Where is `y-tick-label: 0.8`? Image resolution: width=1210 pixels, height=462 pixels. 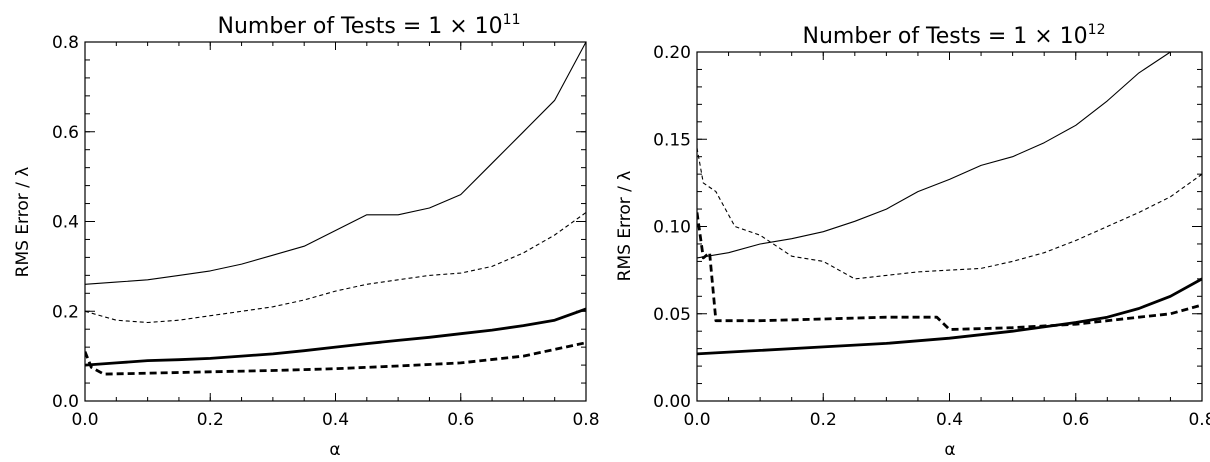 y-tick-label: 0.8 is located at coordinates (65, 43).